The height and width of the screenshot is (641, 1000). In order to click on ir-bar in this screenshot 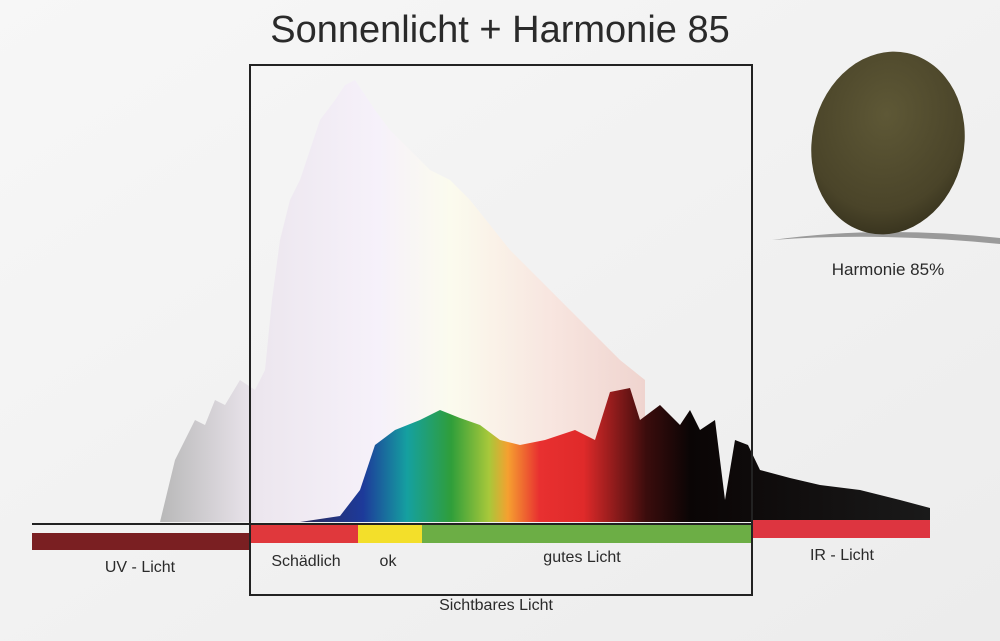, I will do `click(841, 529)`.